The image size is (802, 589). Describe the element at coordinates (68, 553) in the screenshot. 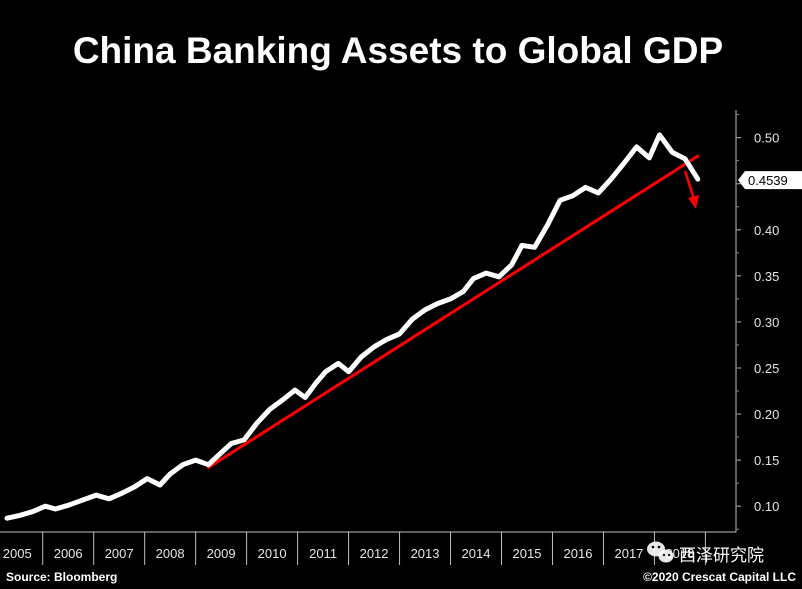

I see `x-tick-label: 2006` at that location.